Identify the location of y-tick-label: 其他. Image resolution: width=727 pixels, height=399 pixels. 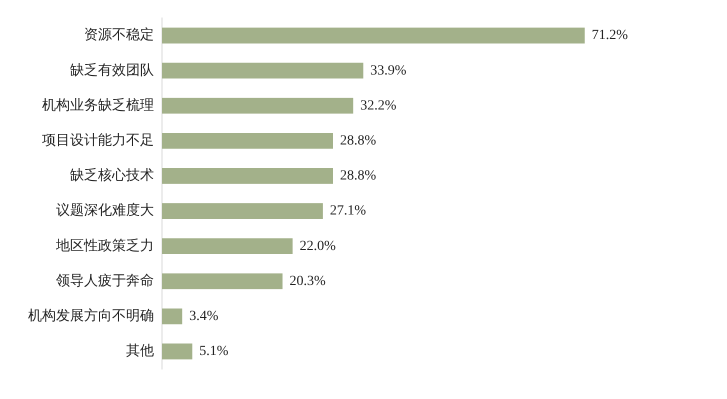
(140, 351).